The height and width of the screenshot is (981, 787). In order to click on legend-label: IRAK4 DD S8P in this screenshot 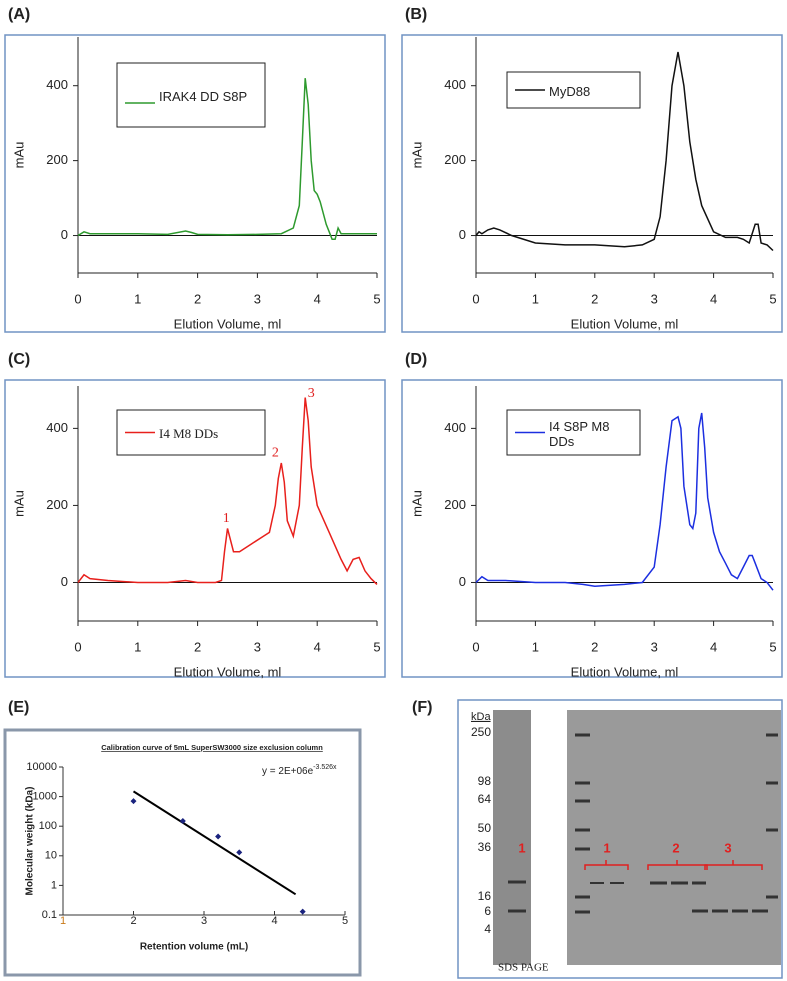, I will do `click(203, 96)`.